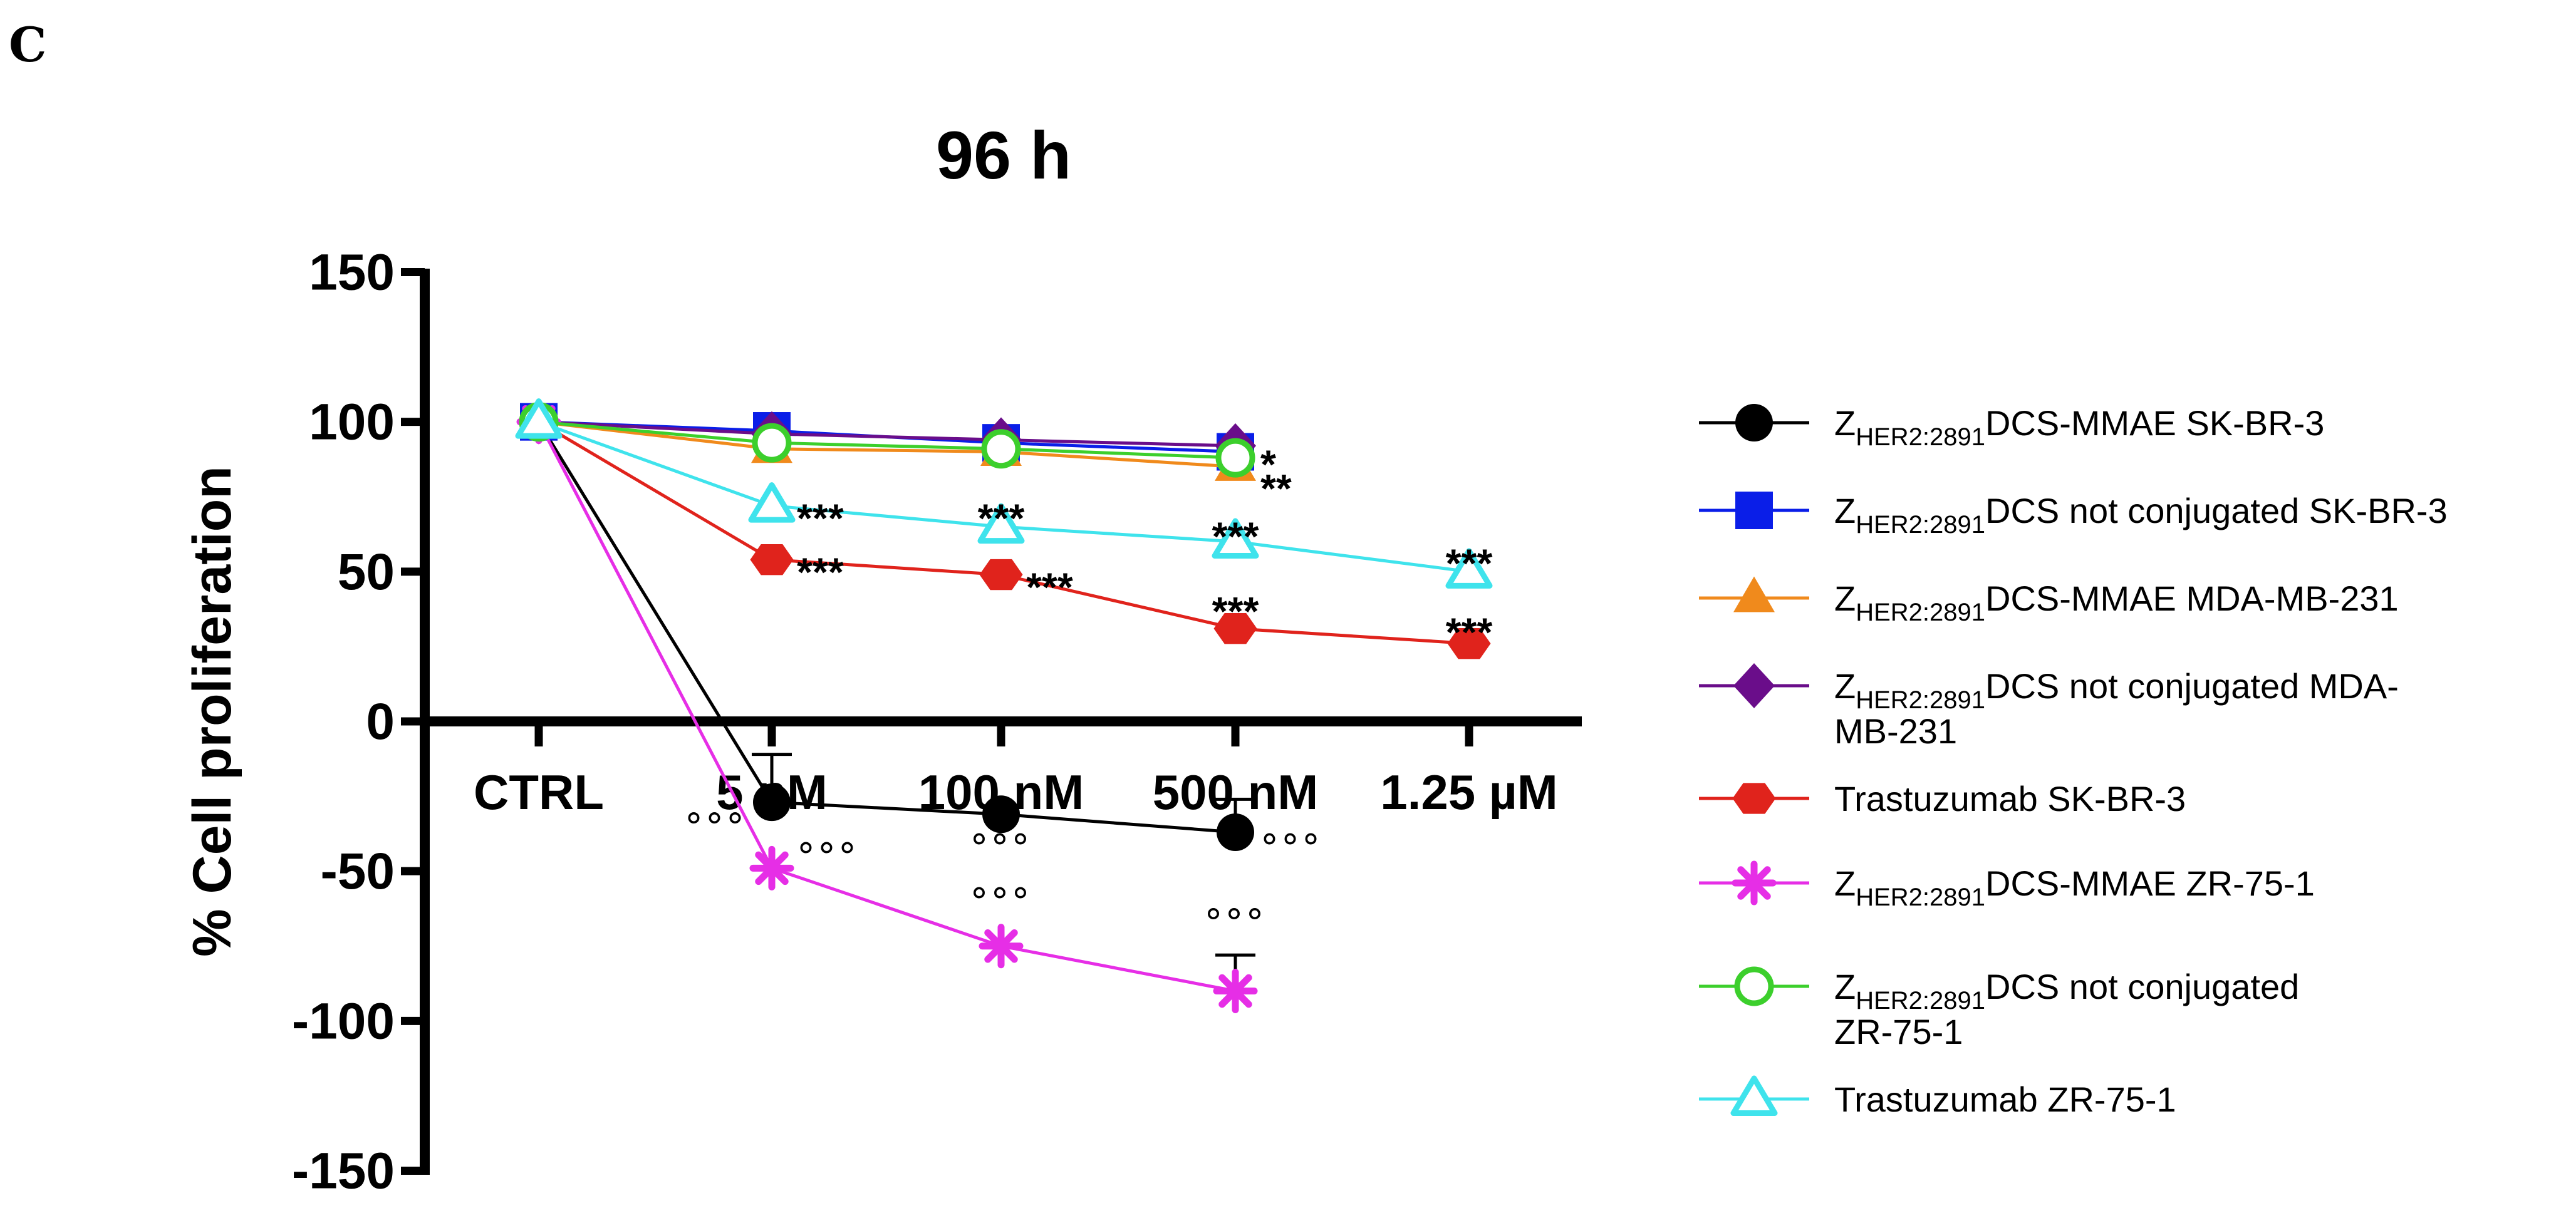 The height and width of the screenshot is (1218, 2576). I want to click on legend-item: ZHER2:2891DCS-MMAE SK-BR-3, so click(2011, 427).